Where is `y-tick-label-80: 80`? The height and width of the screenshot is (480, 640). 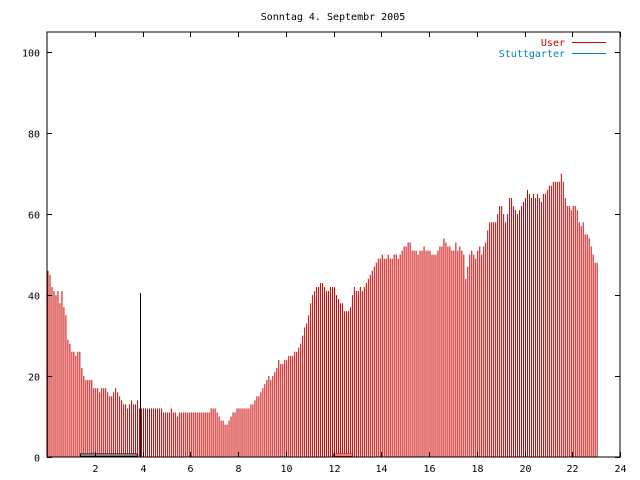 y-tick-label-80: 80 is located at coordinates (34, 135).